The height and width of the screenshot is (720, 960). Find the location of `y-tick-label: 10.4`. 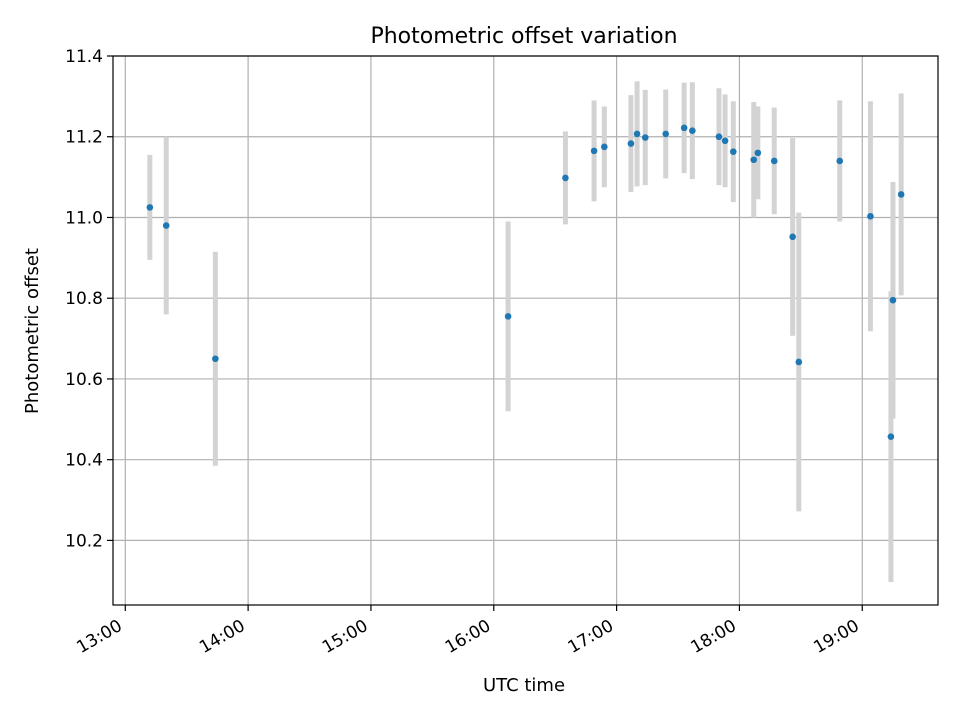

y-tick-label: 10.4 is located at coordinates (84, 461).